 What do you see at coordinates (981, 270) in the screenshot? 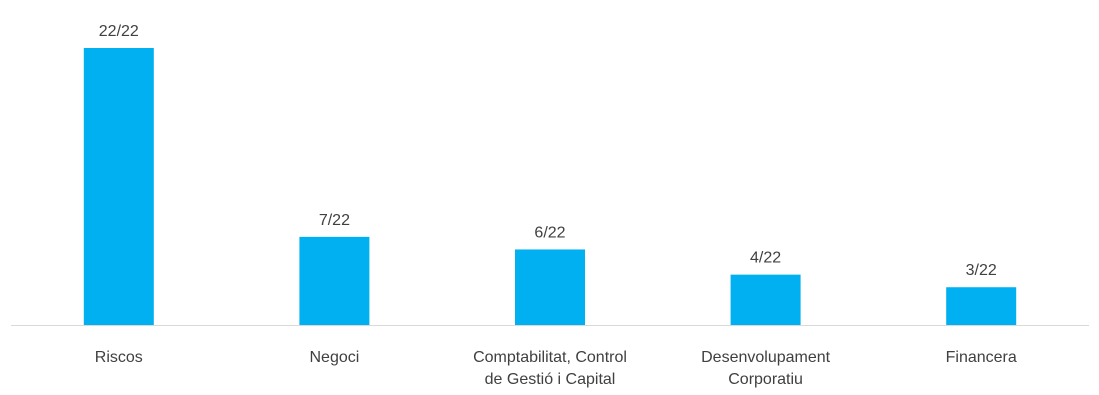
I see `data-label-4: 3/22` at bounding box center [981, 270].